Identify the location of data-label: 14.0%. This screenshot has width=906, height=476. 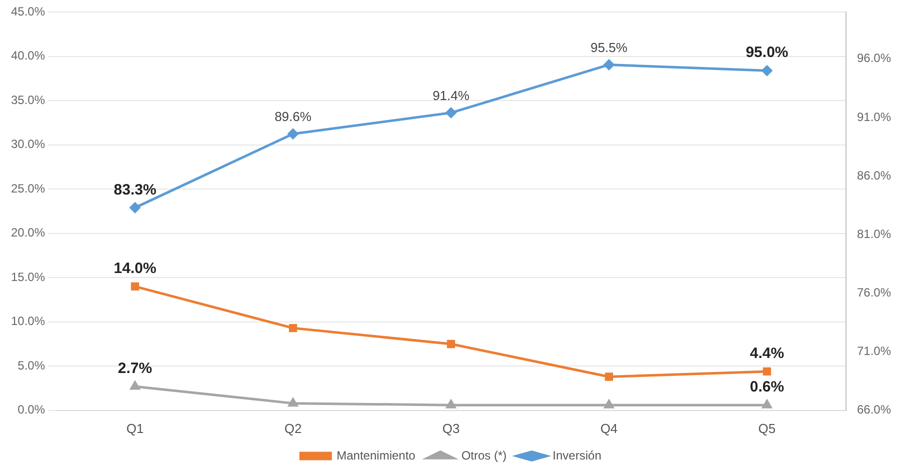
(135, 269).